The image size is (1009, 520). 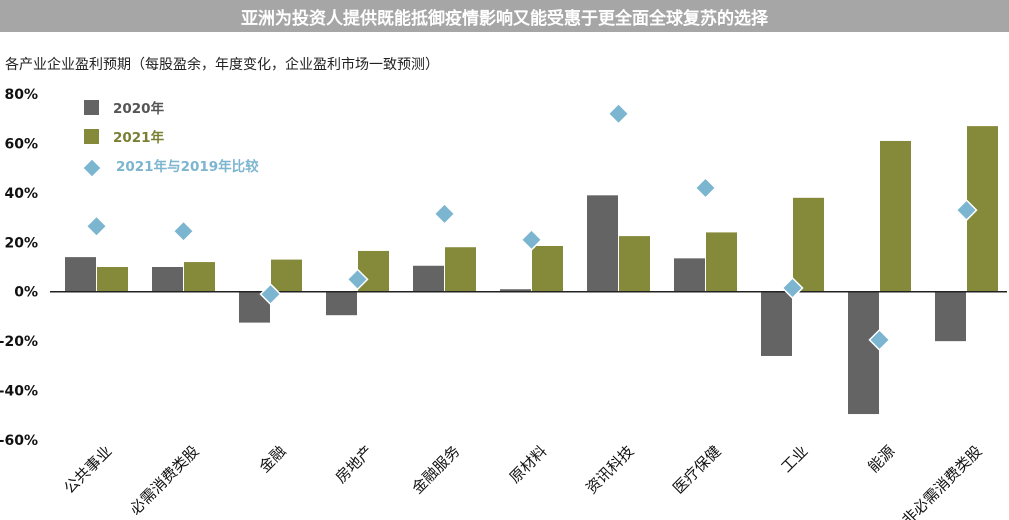 What do you see at coordinates (187, 166) in the screenshot?
I see `legend-label: 2021年与2019年比较` at bounding box center [187, 166].